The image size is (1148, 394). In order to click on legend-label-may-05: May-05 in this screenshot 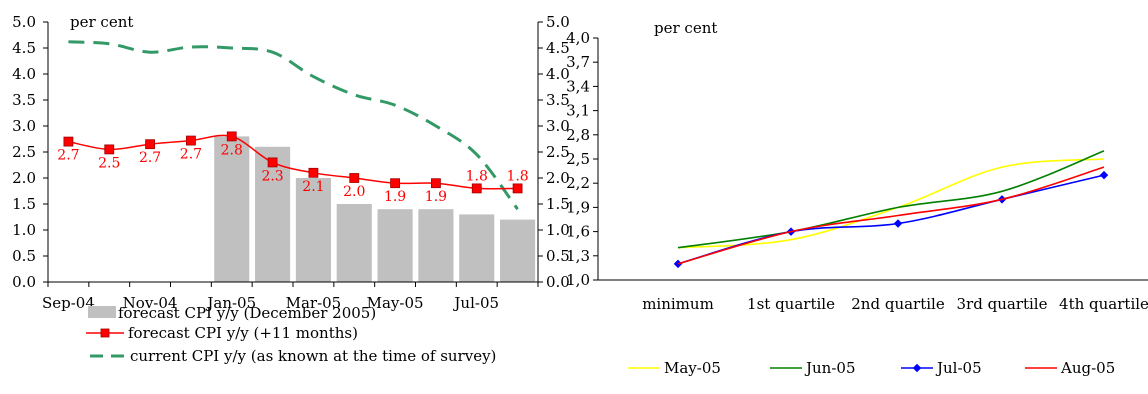, I will do `click(692, 368)`.